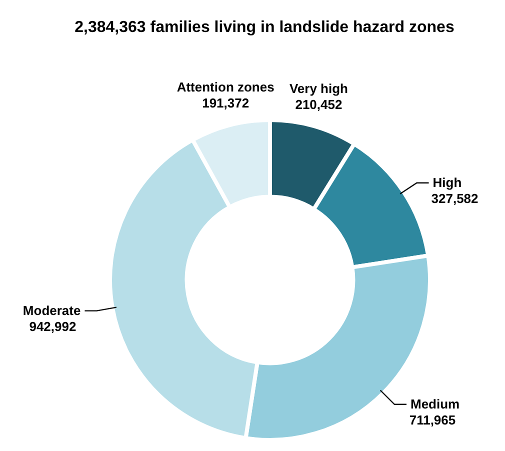  Describe the element at coordinates (264, 27) in the screenshot. I see `chart-title: 2,384,363 families living in landslide hazard zones` at that location.